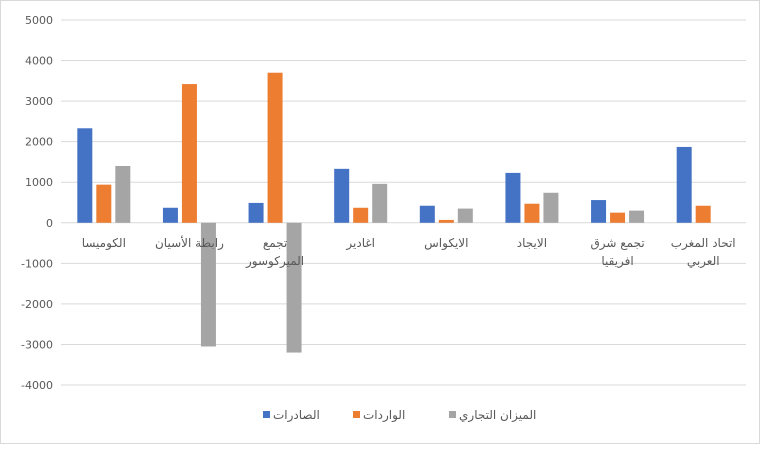 The height and width of the screenshot is (449, 760). What do you see at coordinates (39, 142) in the screenshot?
I see `y-tick-label: 2000` at bounding box center [39, 142].